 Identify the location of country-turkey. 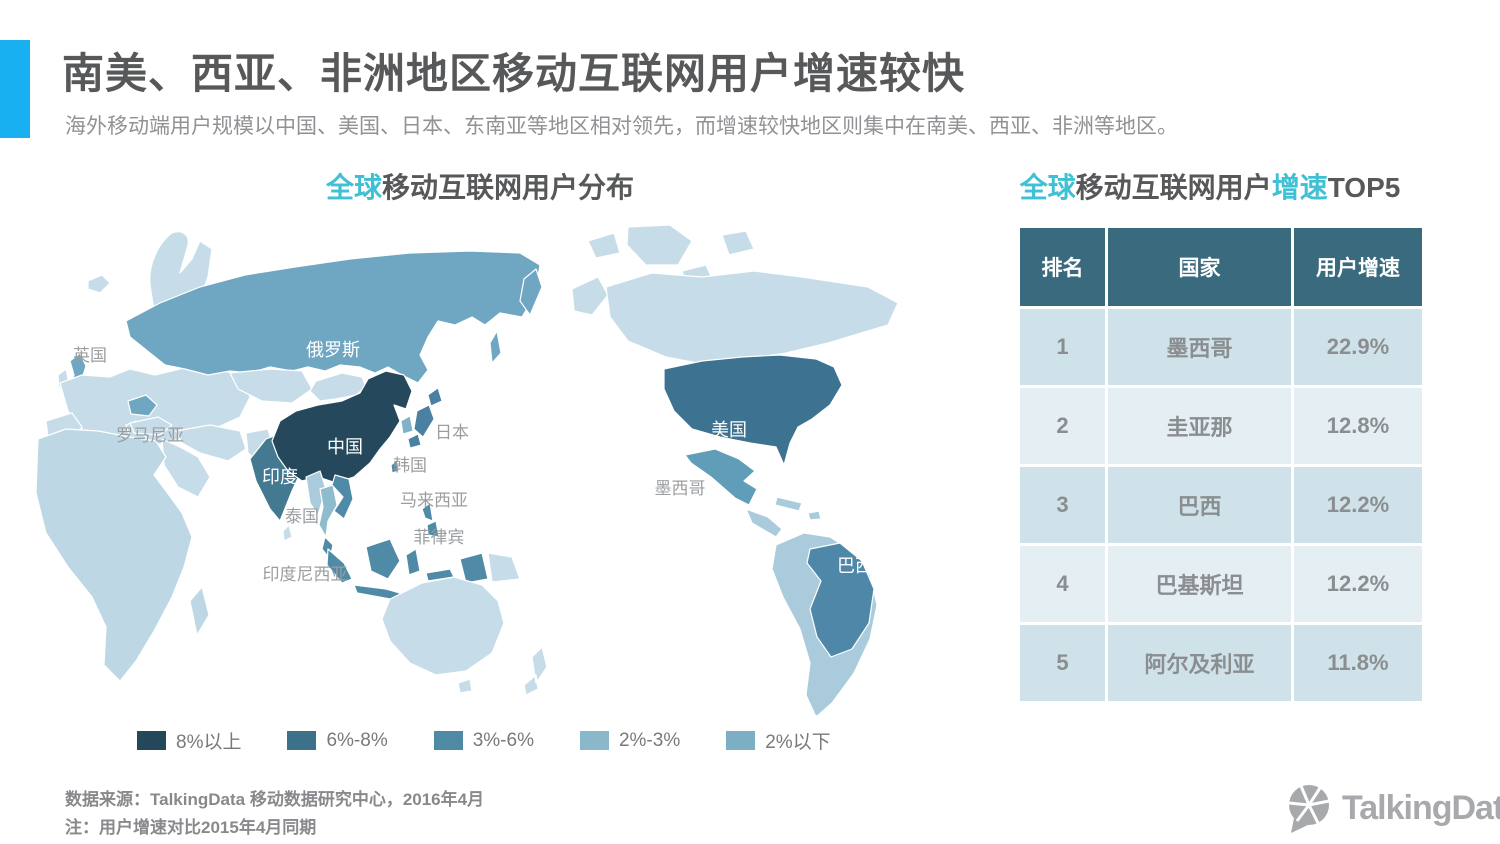
(151, 426).